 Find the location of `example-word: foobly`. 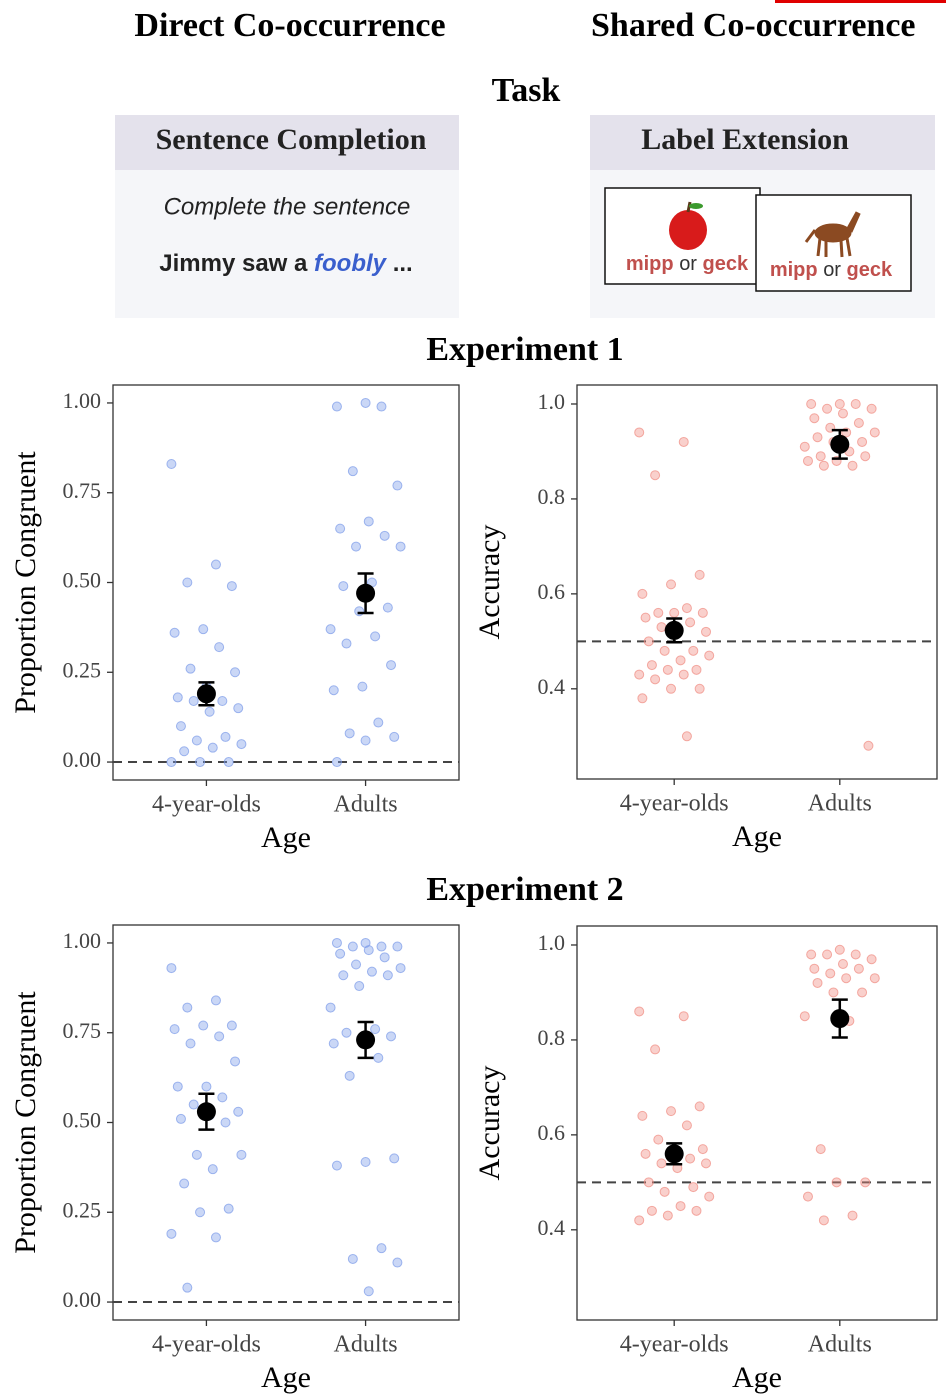

example-word: foobly is located at coordinates (351, 263).